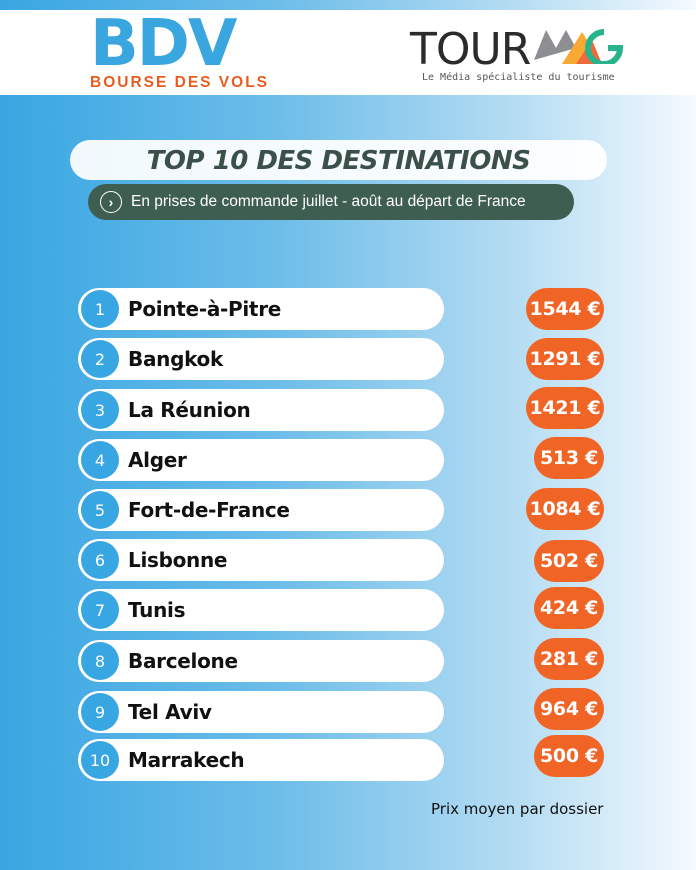 The height and width of the screenshot is (870, 696). I want to click on destination-row: 8 Barcelone, so click(261, 661).